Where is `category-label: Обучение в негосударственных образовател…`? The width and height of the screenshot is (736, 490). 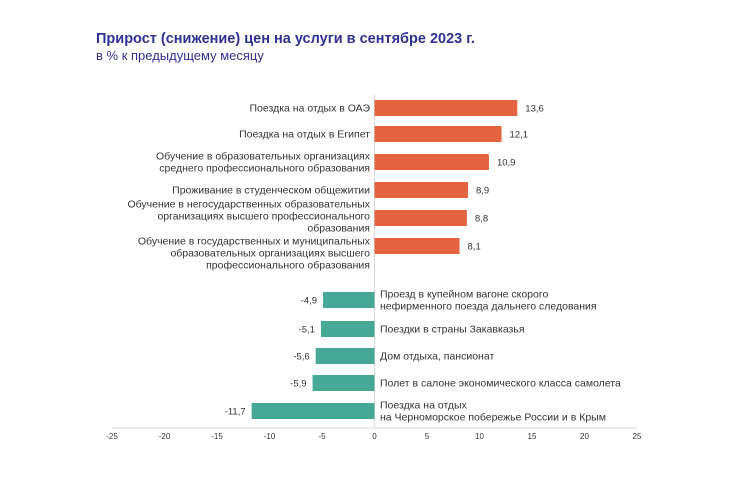
category-label: Обучение в негосударственных образовател… is located at coordinates (248, 205).